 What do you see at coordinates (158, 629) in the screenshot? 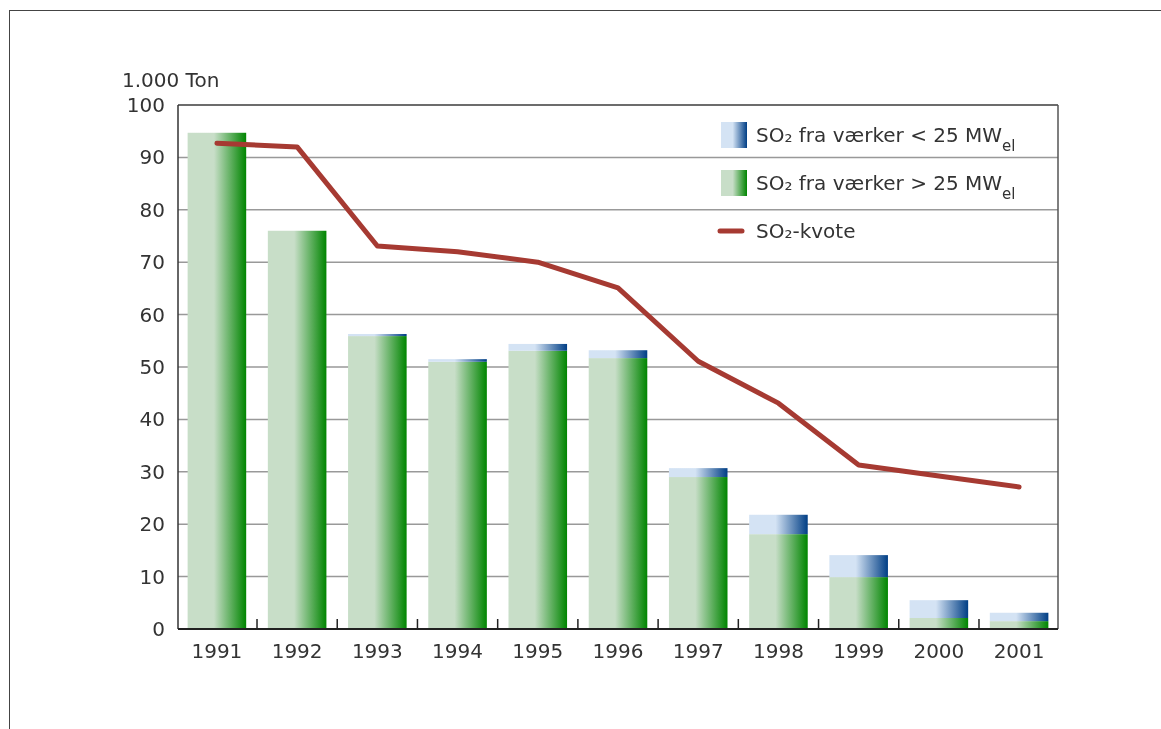
I see `y-tick-label: 0` at bounding box center [158, 629].